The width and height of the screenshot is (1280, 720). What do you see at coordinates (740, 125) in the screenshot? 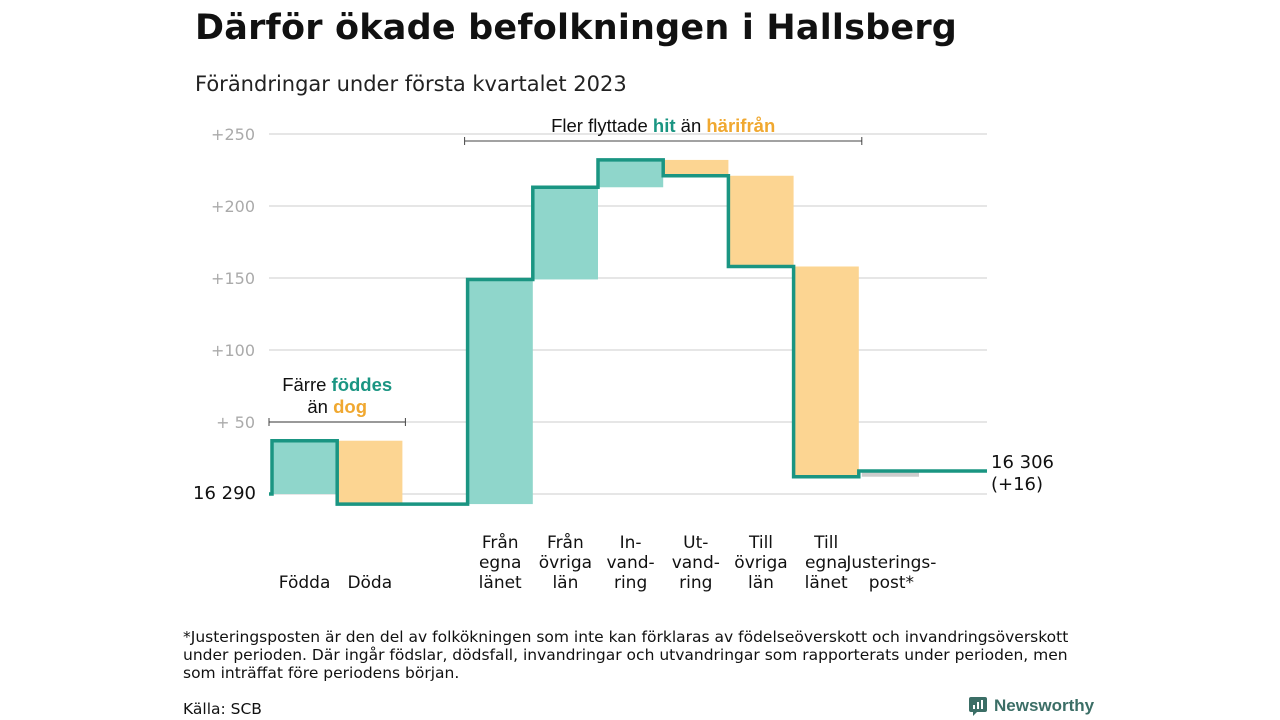
I see `annotation-span: härifrån` at bounding box center [740, 125].